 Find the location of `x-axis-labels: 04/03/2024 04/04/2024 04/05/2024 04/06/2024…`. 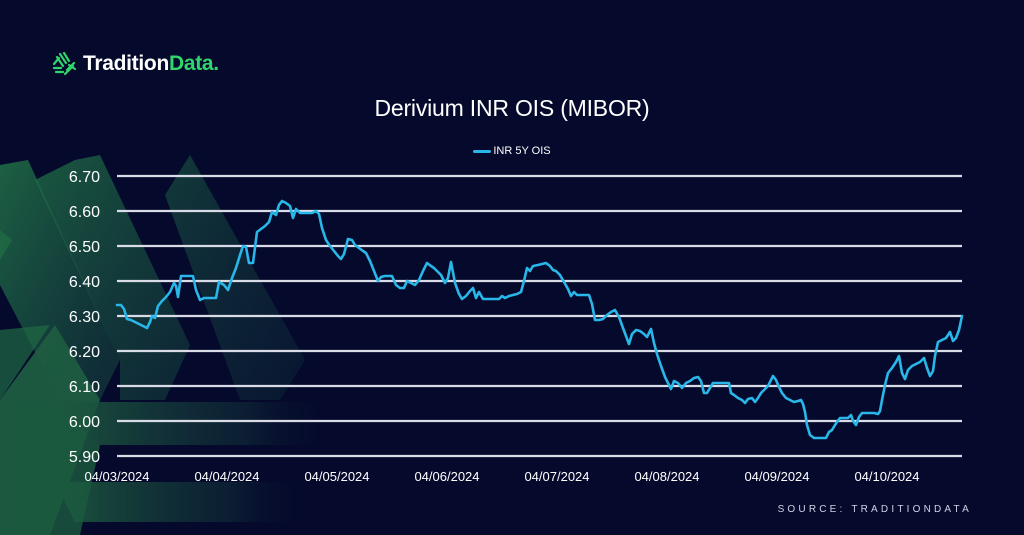

x-axis-labels: 04/03/2024 04/04/2024 04/05/2024 04/06/2024… is located at coordinates (501, 476).